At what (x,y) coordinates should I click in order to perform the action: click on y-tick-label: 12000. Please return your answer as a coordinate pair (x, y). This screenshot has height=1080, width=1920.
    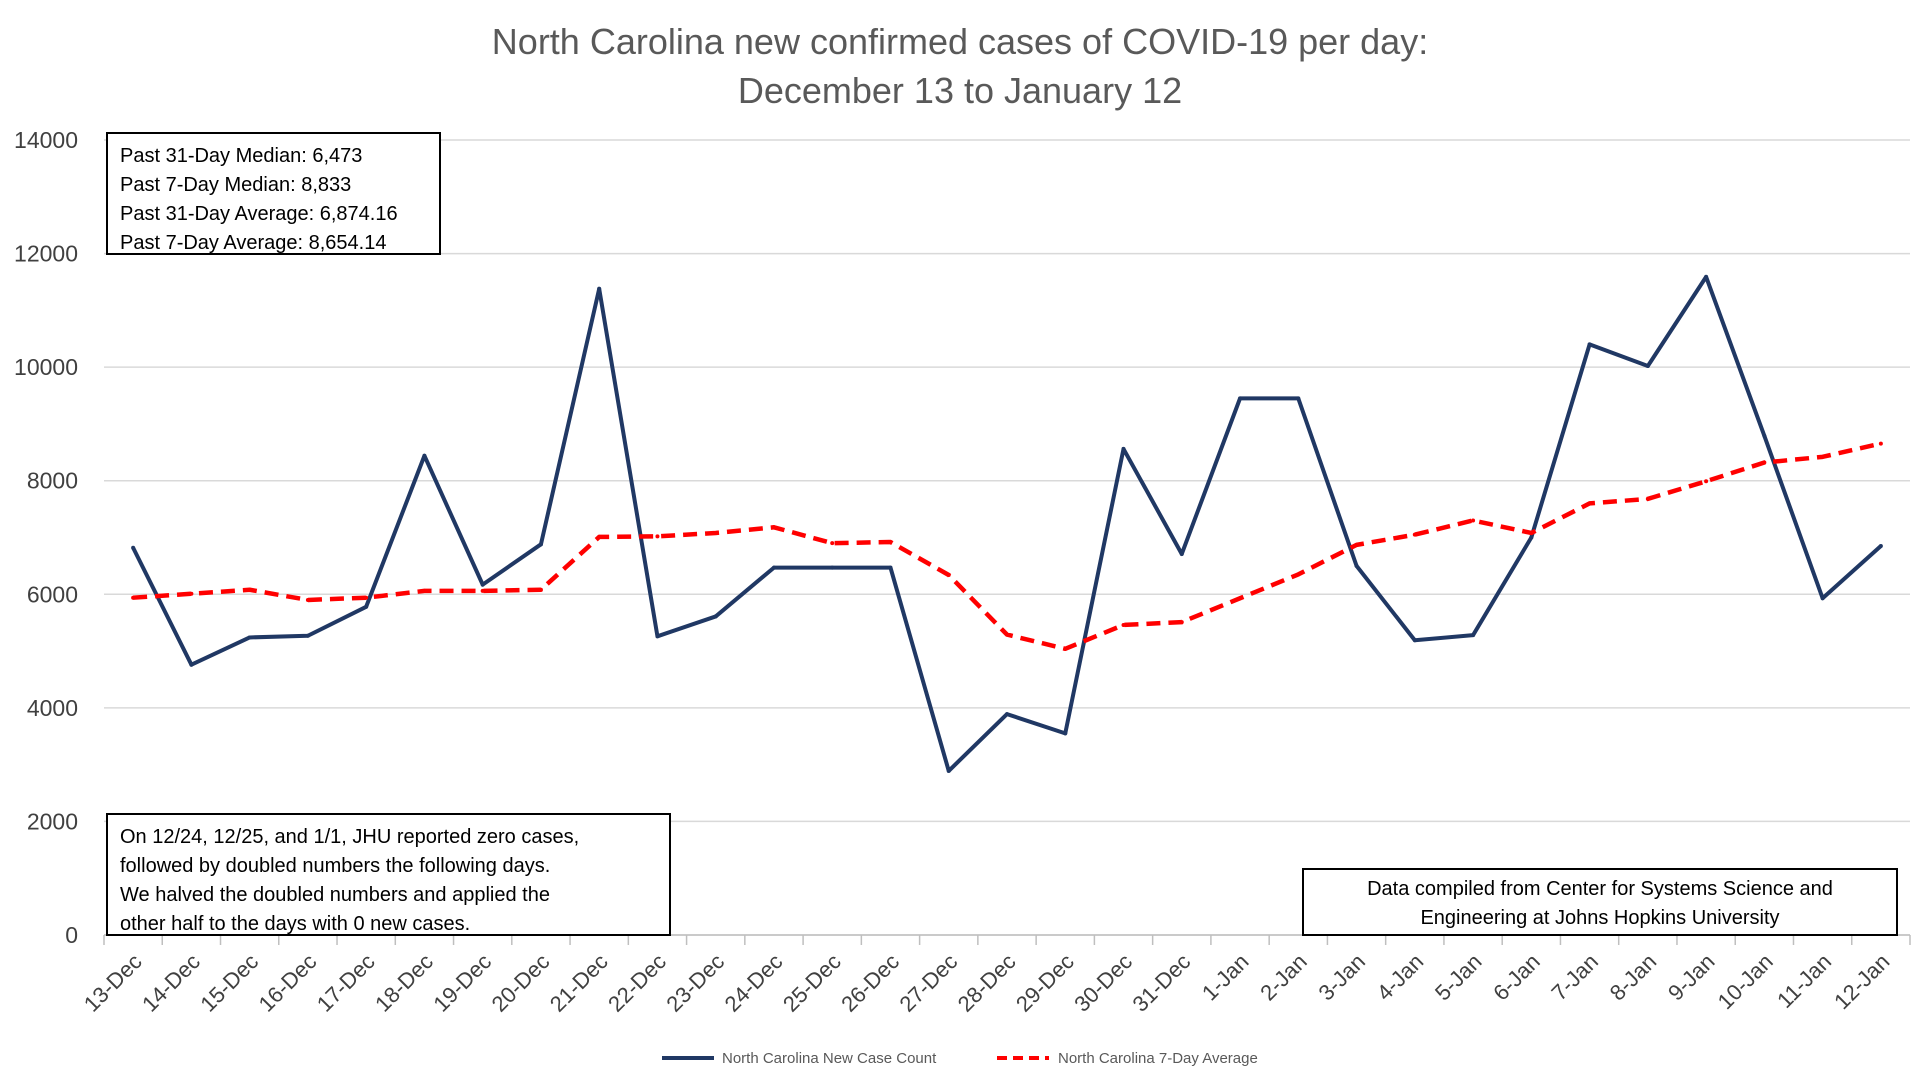
    Looking at the image, I should click on (46, 254).